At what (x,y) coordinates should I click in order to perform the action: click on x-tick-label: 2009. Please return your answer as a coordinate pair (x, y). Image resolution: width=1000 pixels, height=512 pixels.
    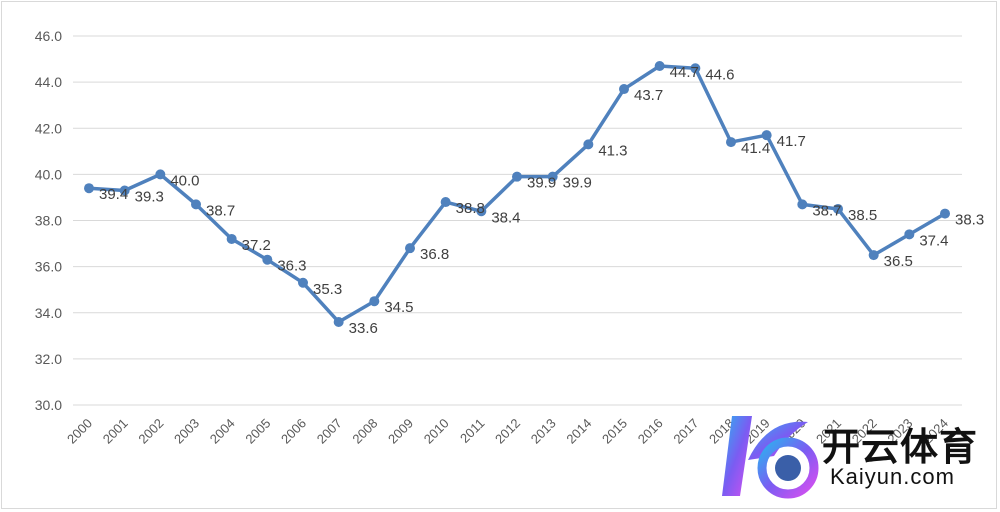
    Looking at the image, I should click on (400, 431).